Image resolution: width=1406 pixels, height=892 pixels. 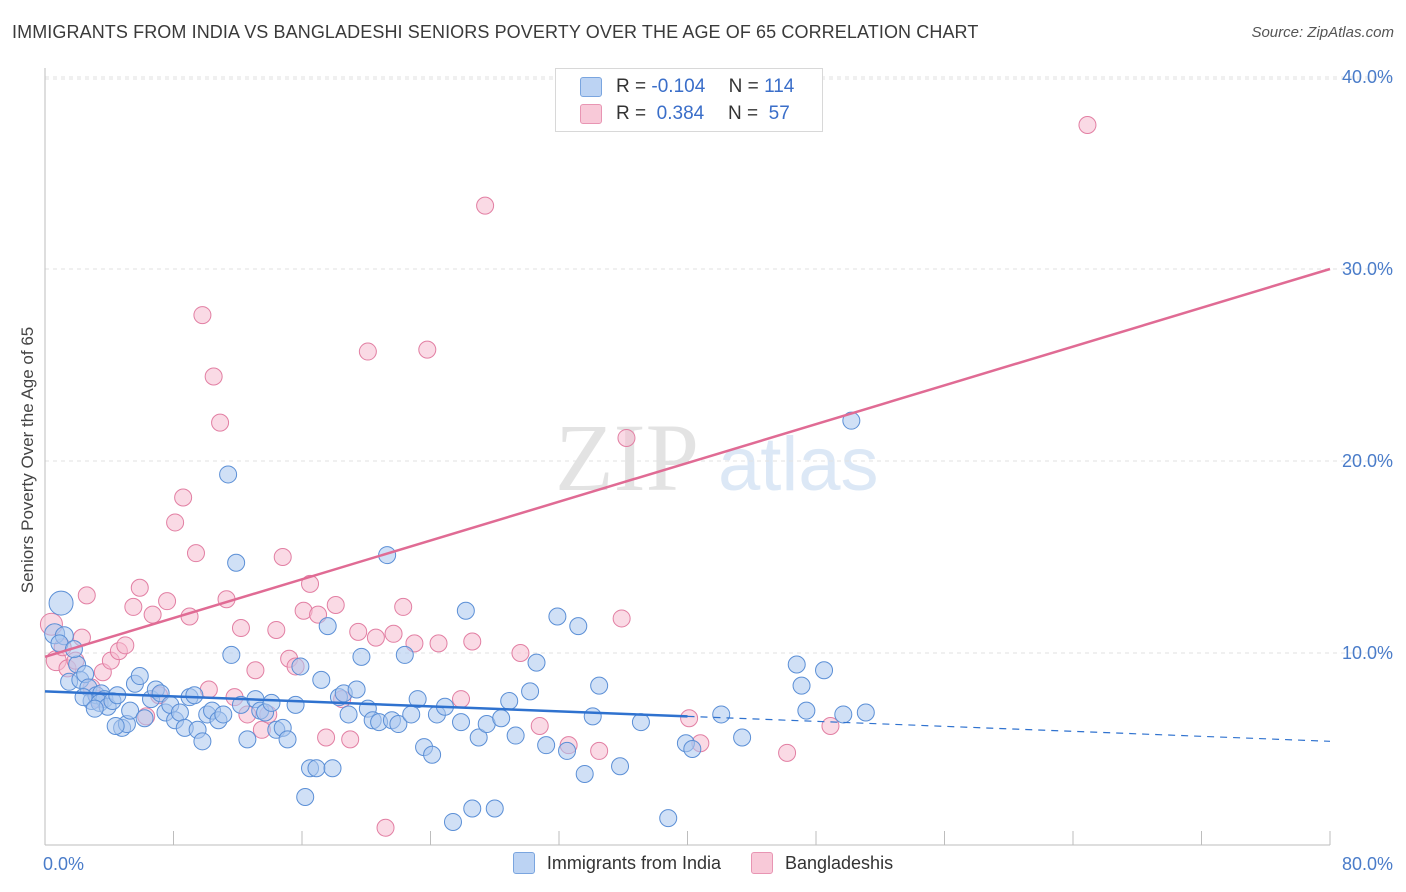 I want to click on legend-n-label: N =, so click(x=743, y=86).